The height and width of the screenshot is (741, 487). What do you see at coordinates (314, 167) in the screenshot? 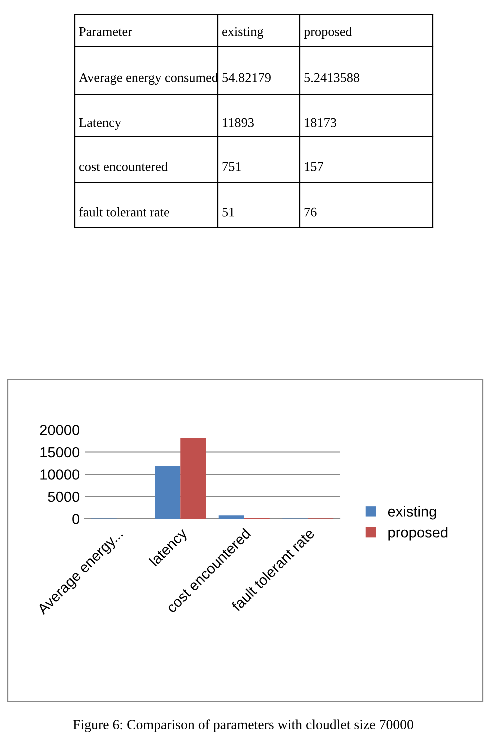
I see `text: 157` at bounding box center [314, 167].